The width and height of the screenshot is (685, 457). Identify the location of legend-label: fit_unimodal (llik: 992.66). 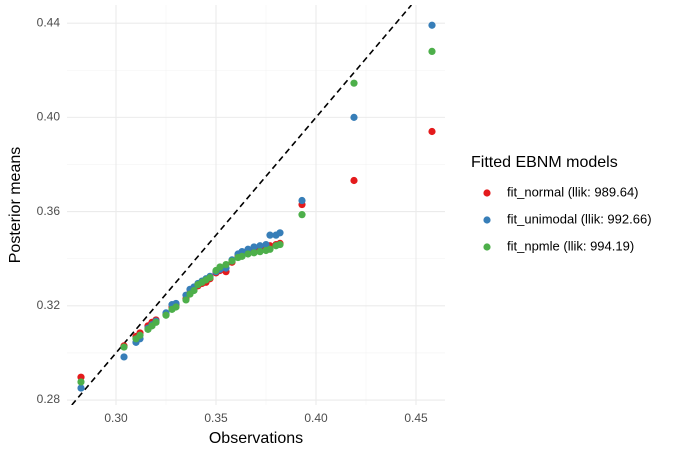
(579, 218).